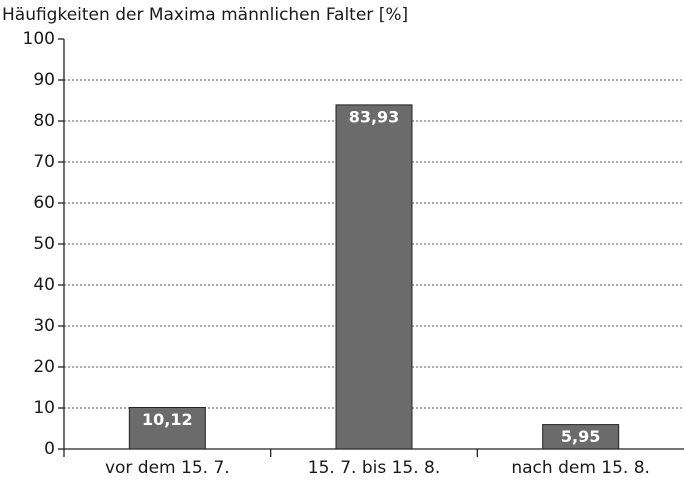 The width and height of the screenshot is (684, 482). What do you see at coordinates (44, 408) in the screenshot?
I see `y-tick-label: 10` at bounding box center [44, 408].